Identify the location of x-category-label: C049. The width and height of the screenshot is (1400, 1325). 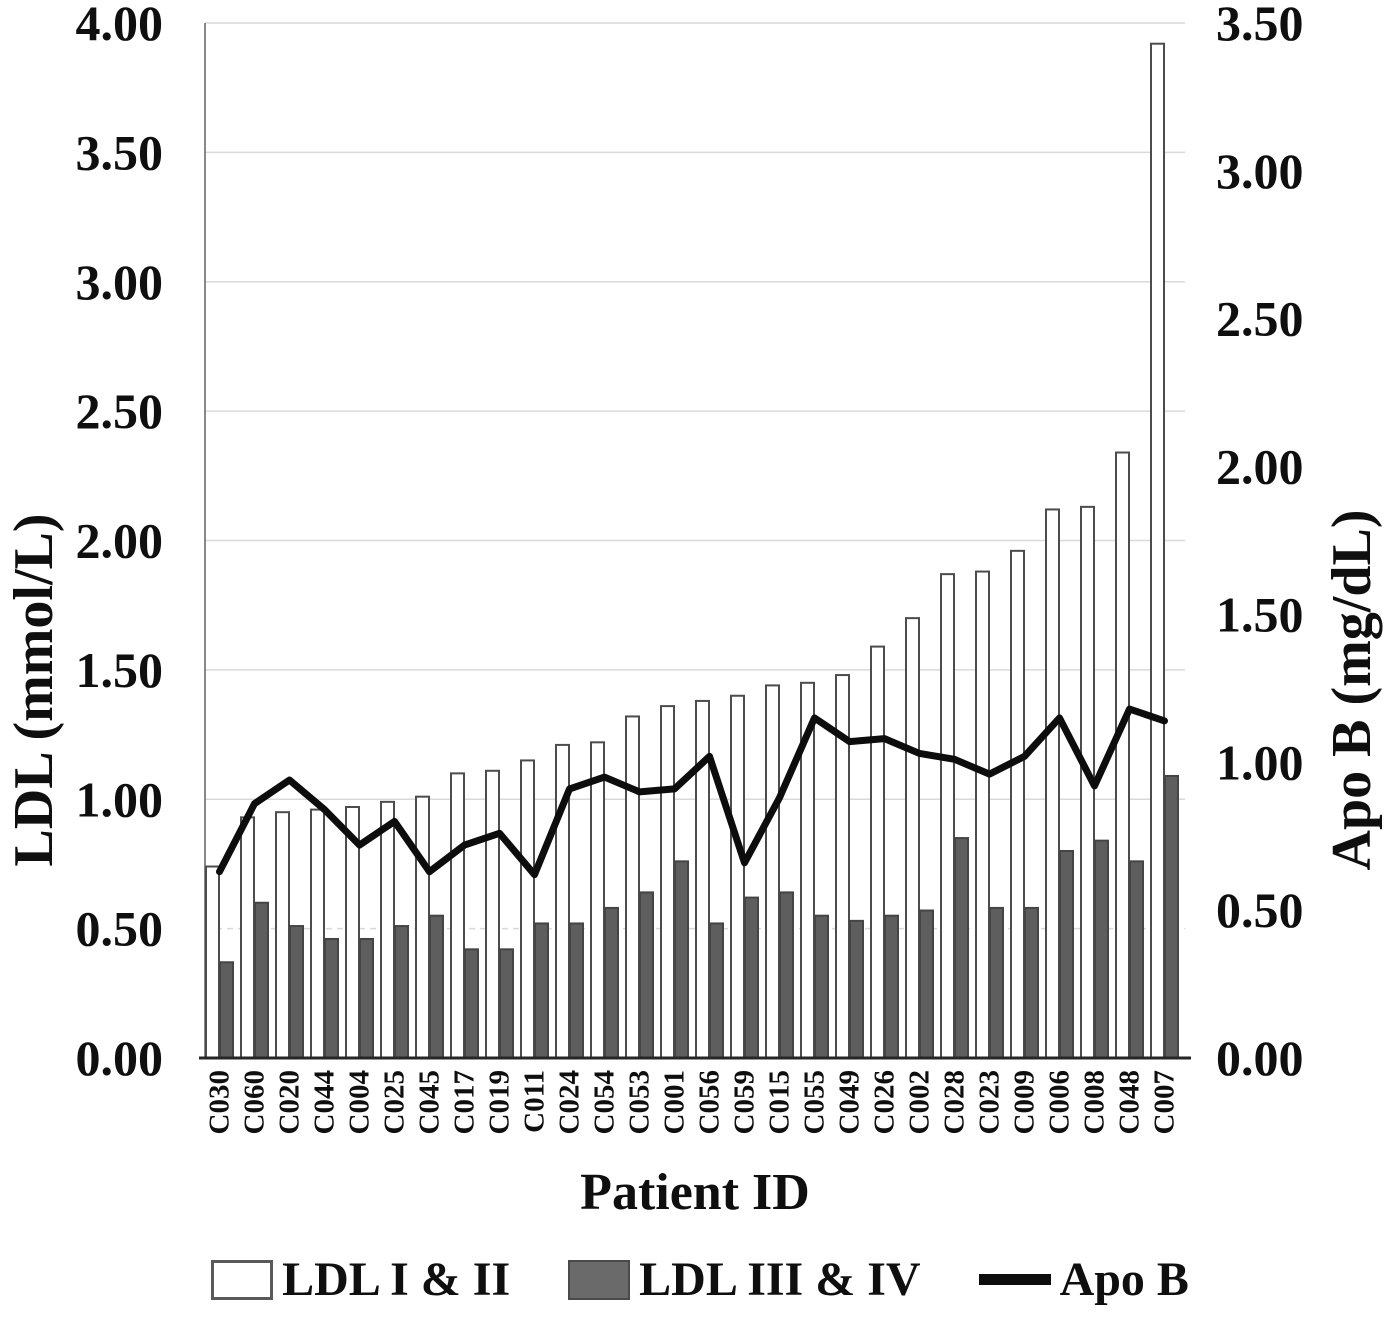
(850, 1102).